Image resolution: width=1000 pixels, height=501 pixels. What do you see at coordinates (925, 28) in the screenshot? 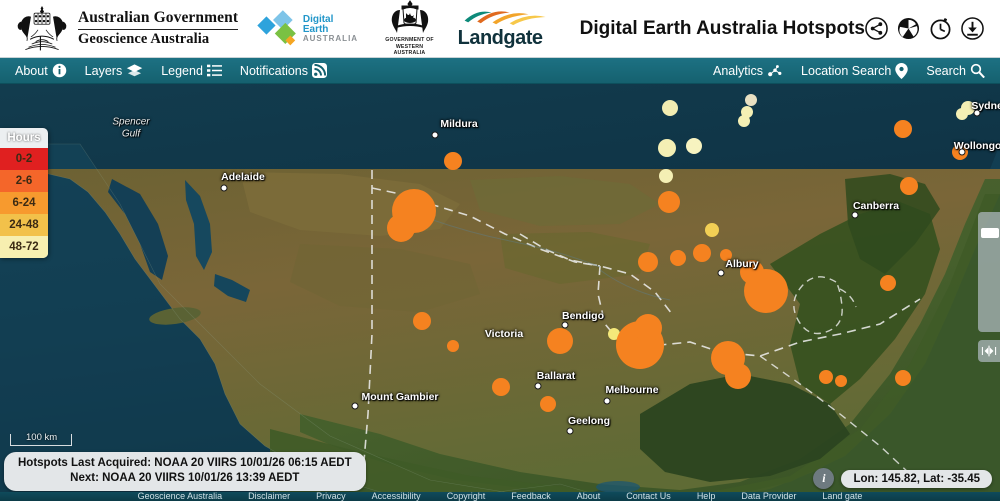
I see `header-icon-group` at bounding box center [925, 28].